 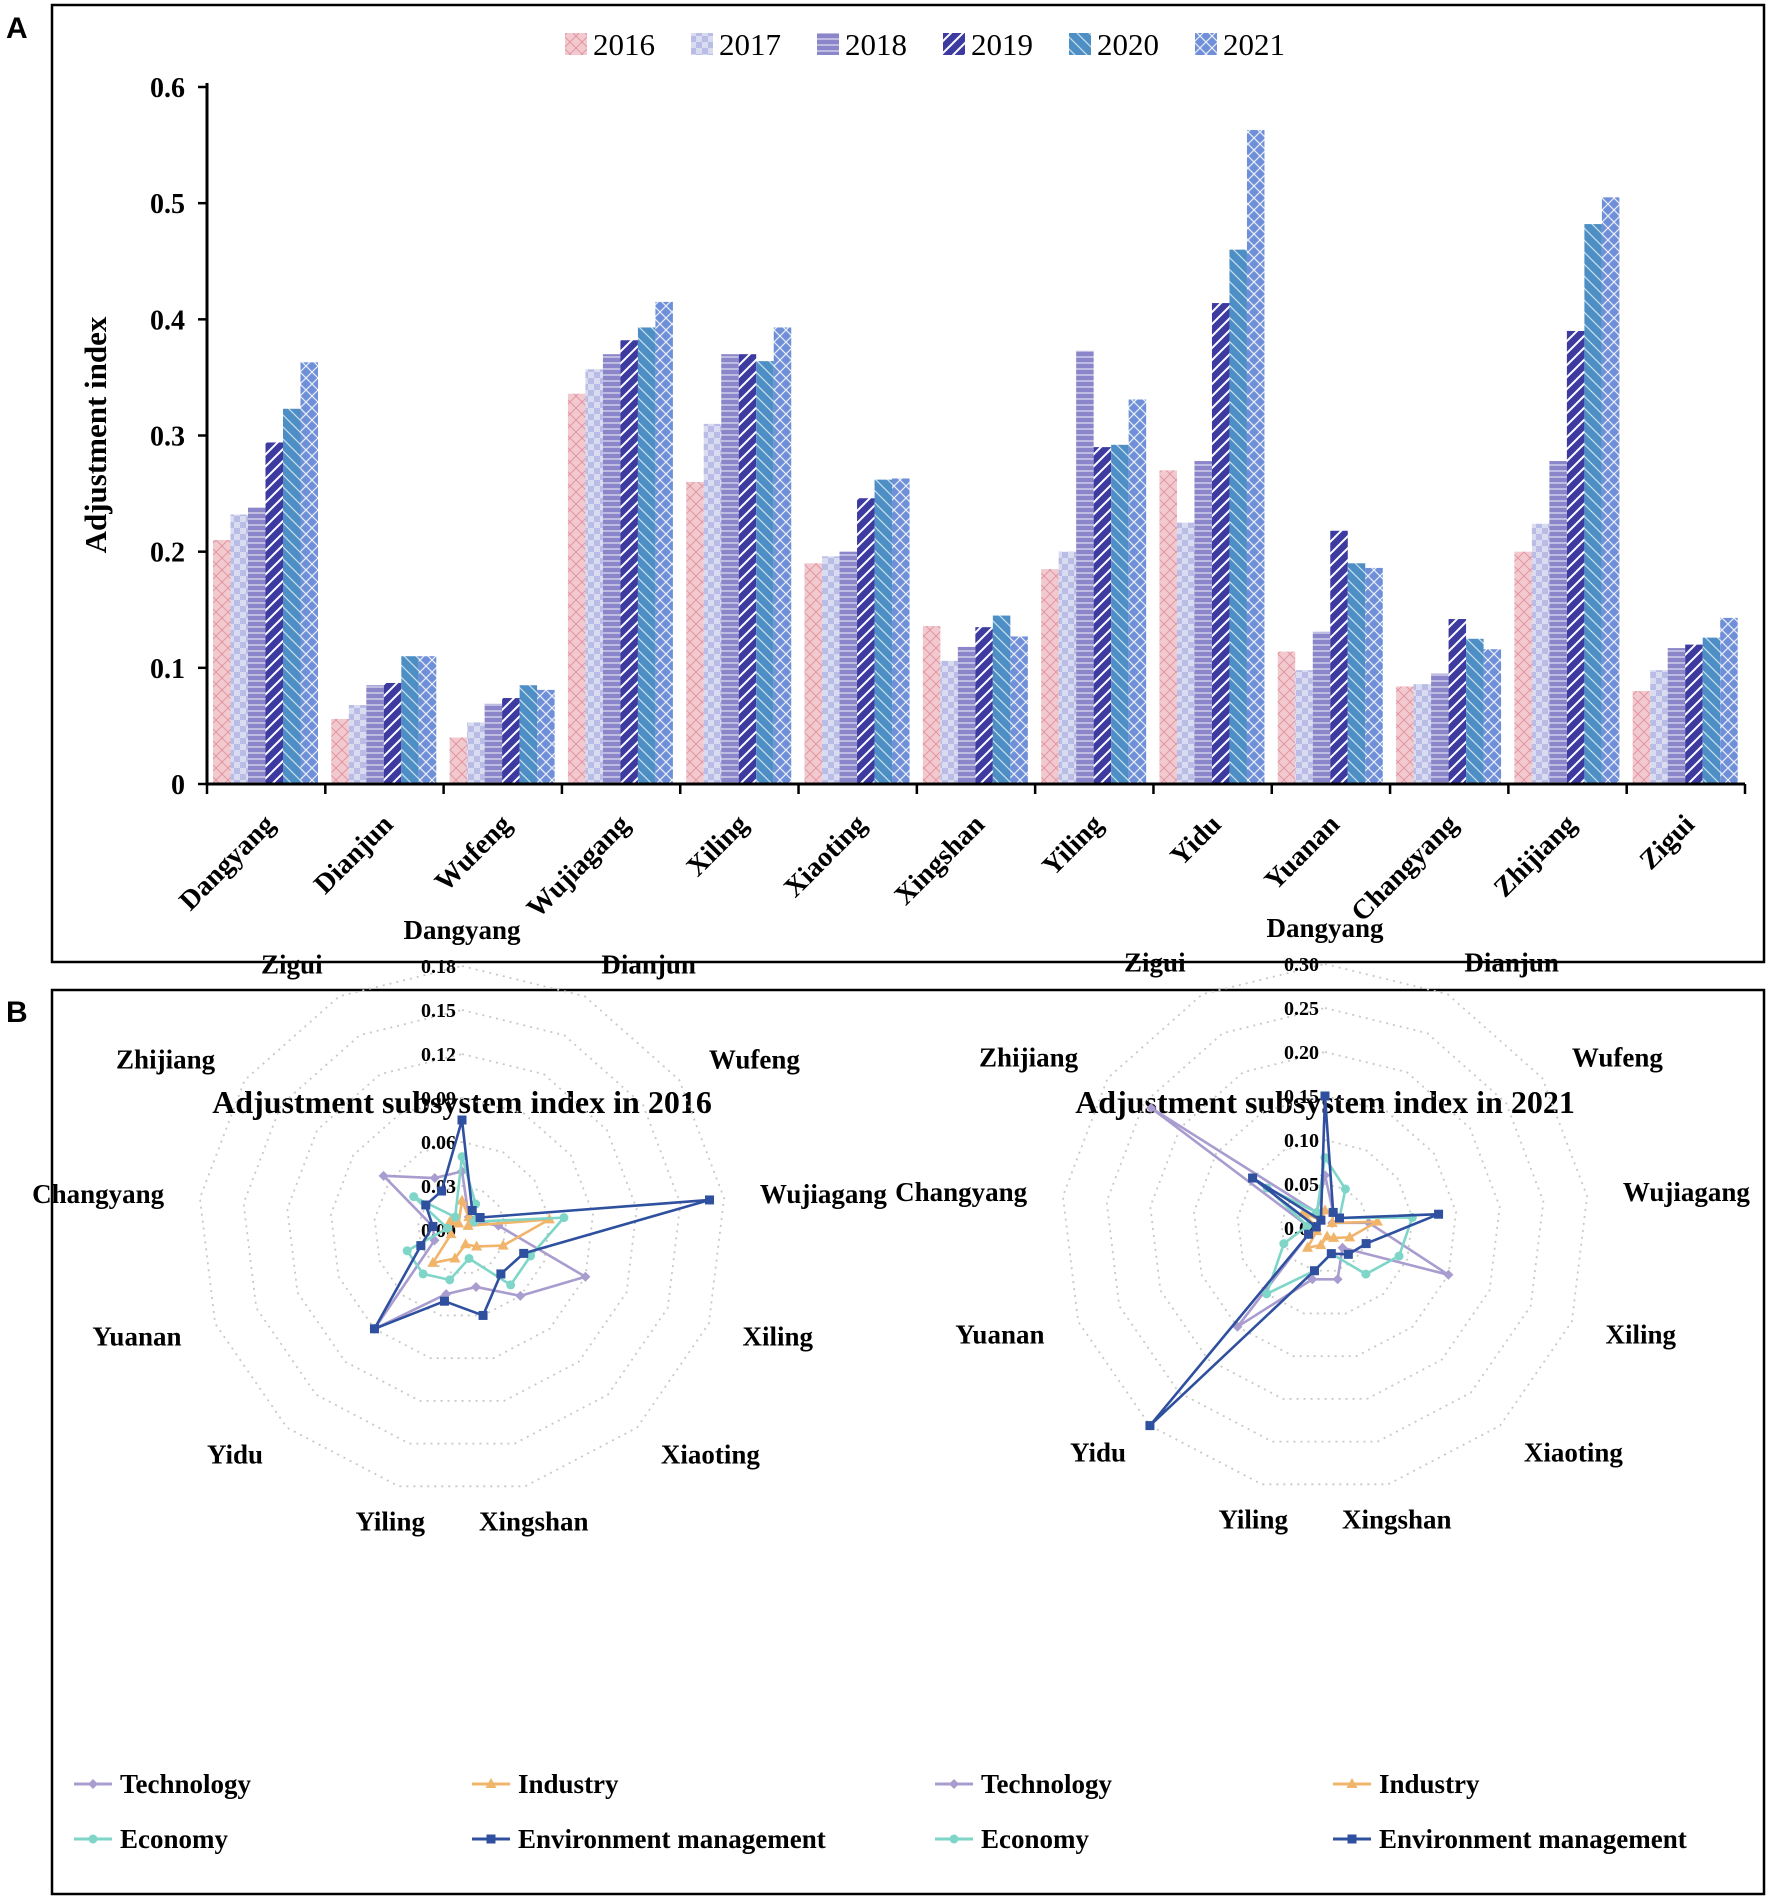 I want to click on bar-2021-xiaoting, so click(x=901, y=630).